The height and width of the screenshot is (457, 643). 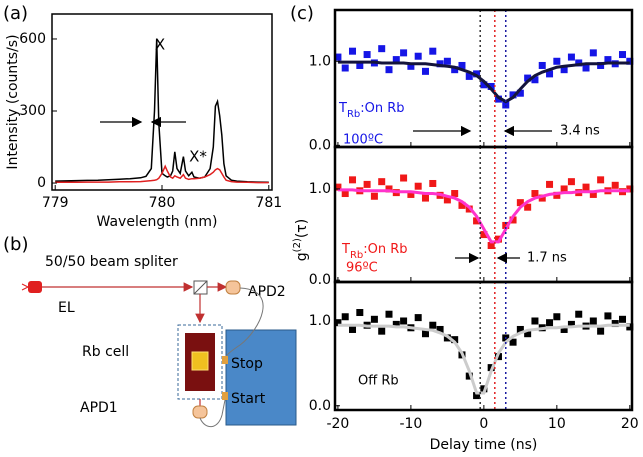 I want to click on annotation: Off Rb, so click(x=378, y=381).